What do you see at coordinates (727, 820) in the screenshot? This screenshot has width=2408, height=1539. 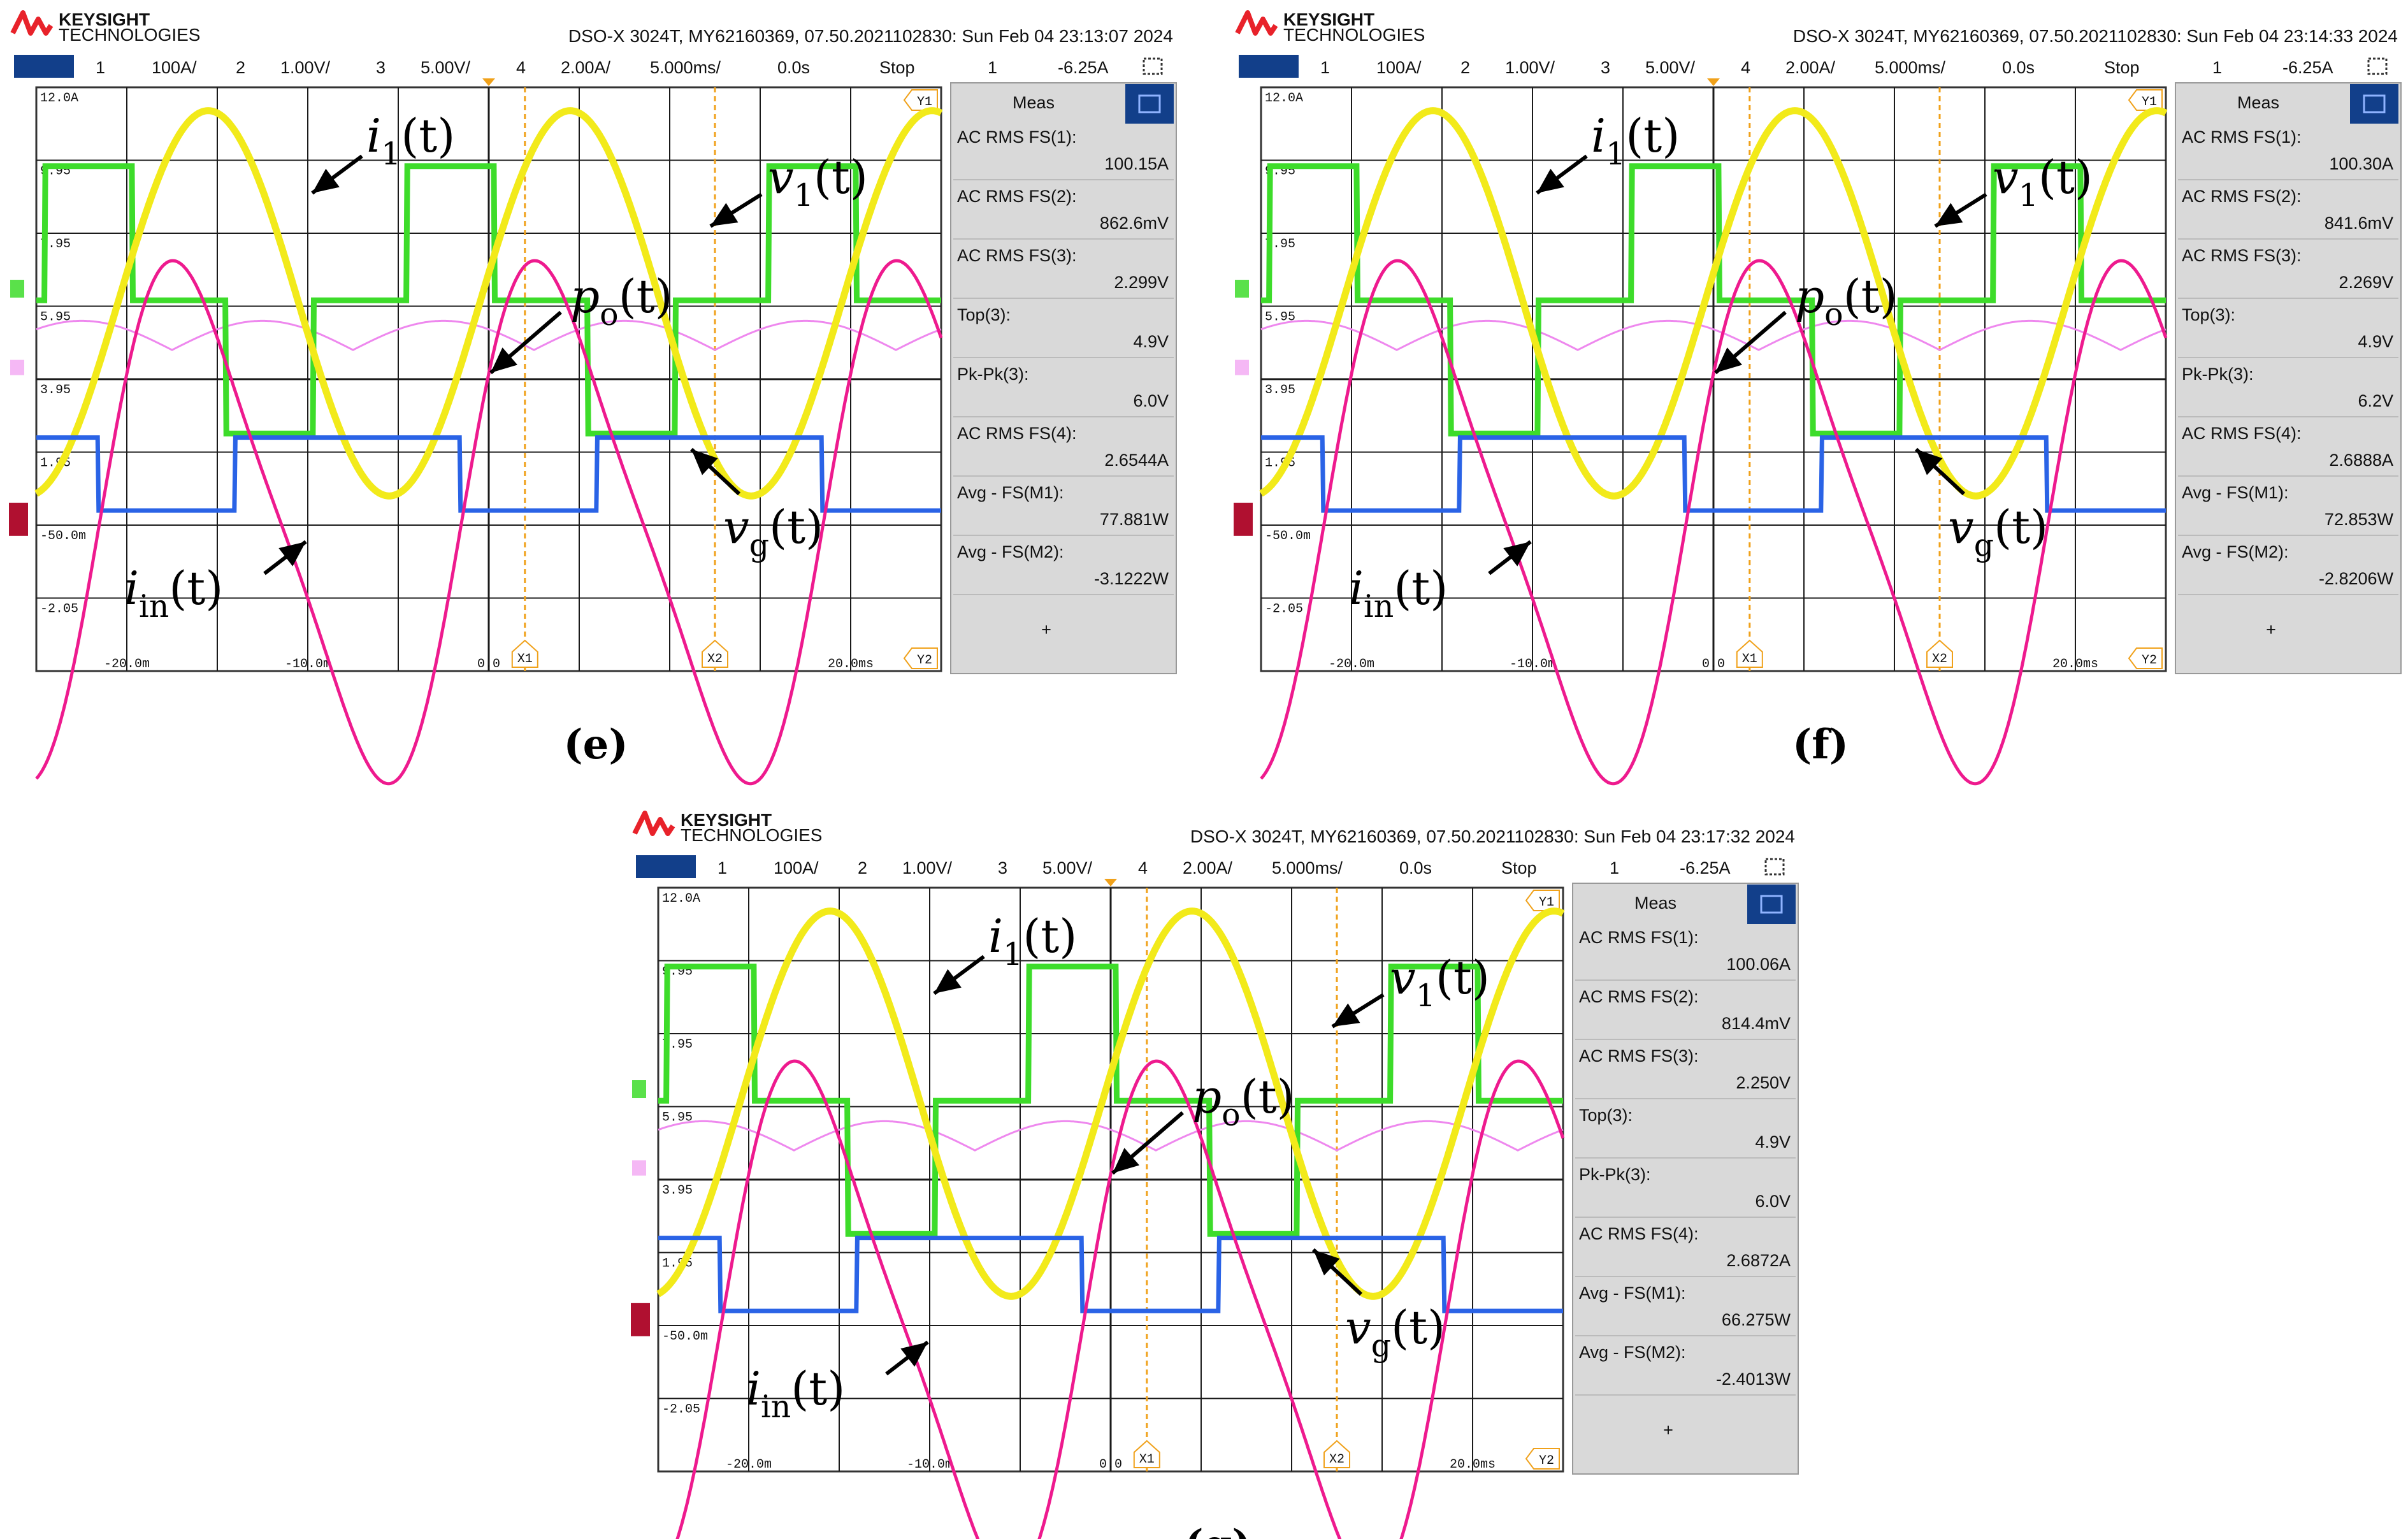 I see `brand-name: KEYSIGHT` at bounding box center [727, 820].